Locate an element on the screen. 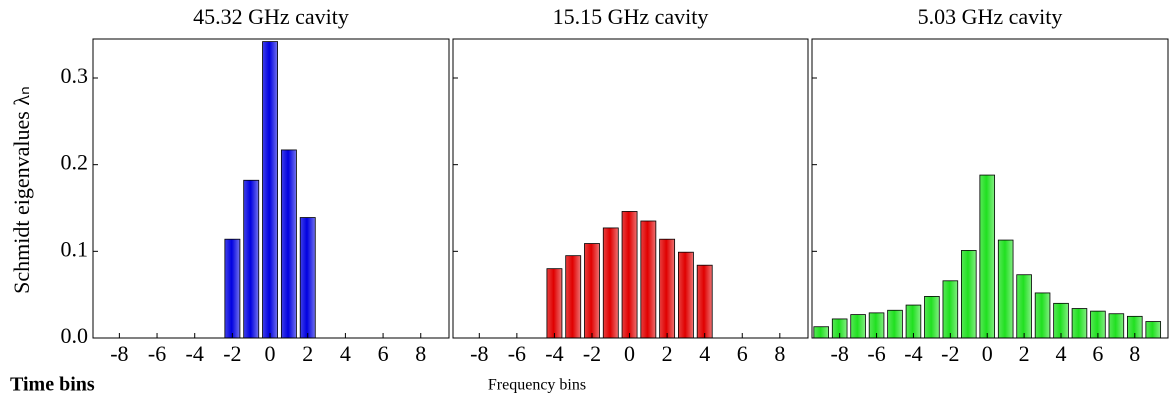  annotation: Time bins is located at coordinates (52, 385).